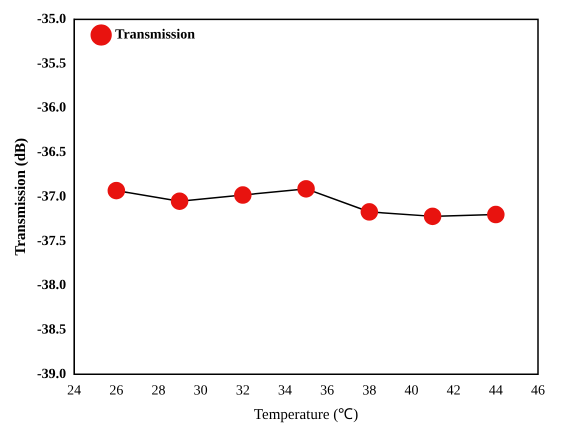  Describe the element at coordinates (51, 108) in the screenshot. I see `y-tick-label: -36.0` at that location.